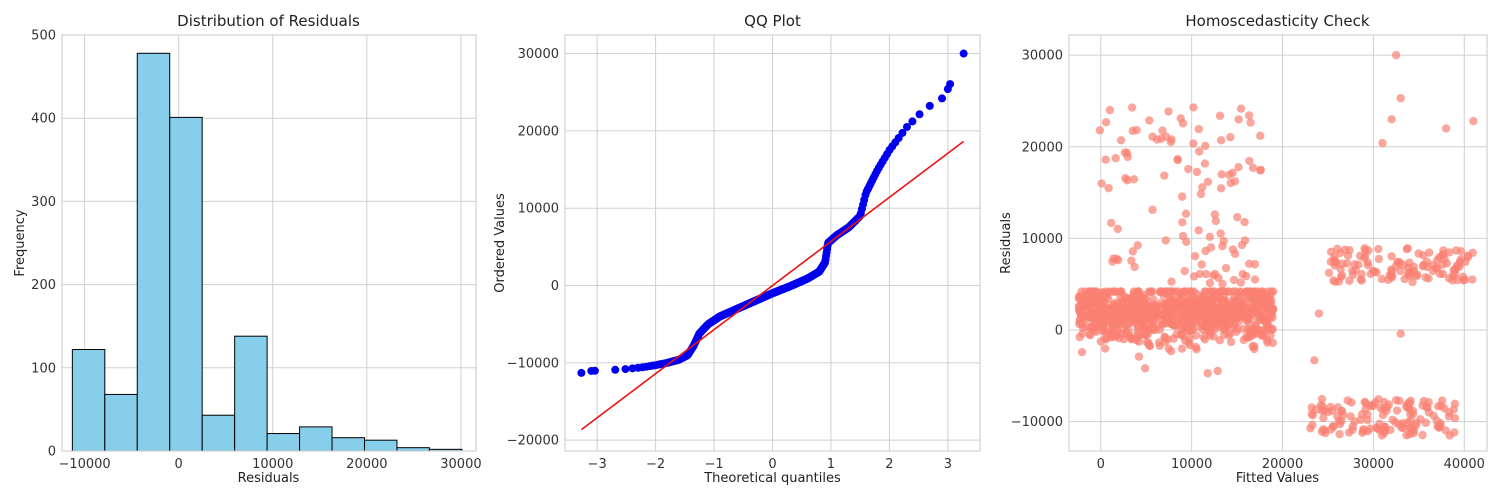 The height and width of the screenshot is (500, 1500). I want to click on homoscedasticity-y-tick-label: 20000, so click(1042, 147).